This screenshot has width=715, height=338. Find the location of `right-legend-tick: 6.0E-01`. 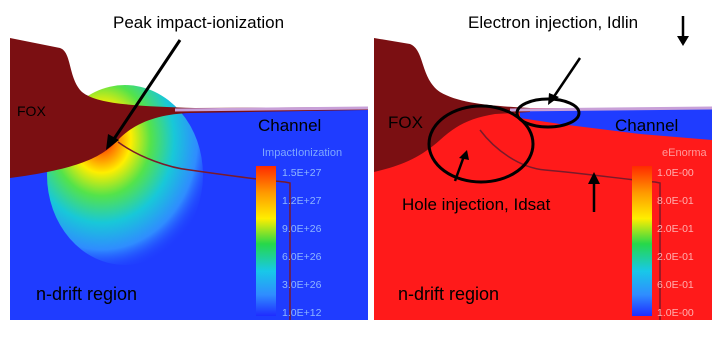

right-legend-tick: 6.0E-01 is located at coordinates (675, 285).